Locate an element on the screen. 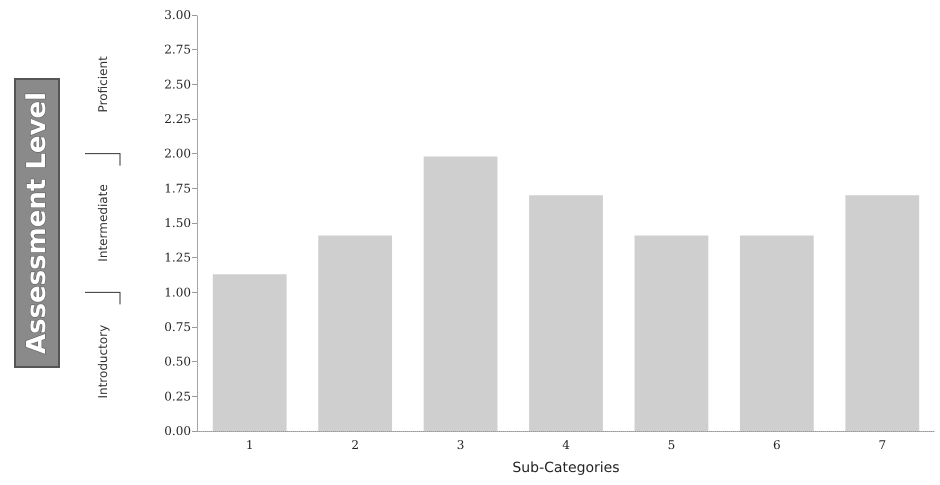 Image resolution: width=940 pixels, height=485 pixels. y-tick-label: 0.00 is located at coordinates (177, 431).